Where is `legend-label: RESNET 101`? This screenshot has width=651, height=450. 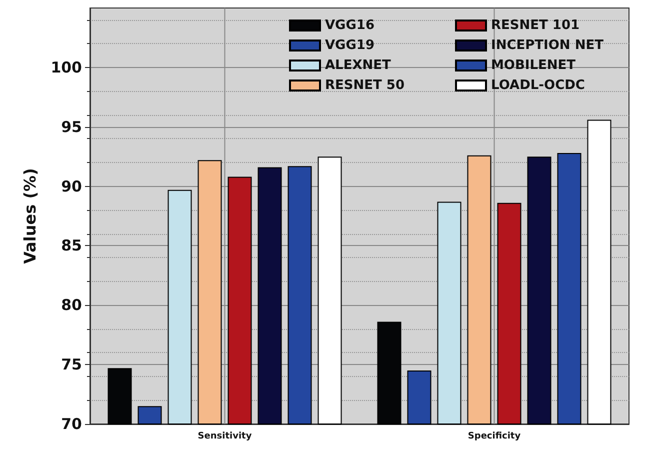 legend-label: RESNET 101 is located at coordinates (535, 25).